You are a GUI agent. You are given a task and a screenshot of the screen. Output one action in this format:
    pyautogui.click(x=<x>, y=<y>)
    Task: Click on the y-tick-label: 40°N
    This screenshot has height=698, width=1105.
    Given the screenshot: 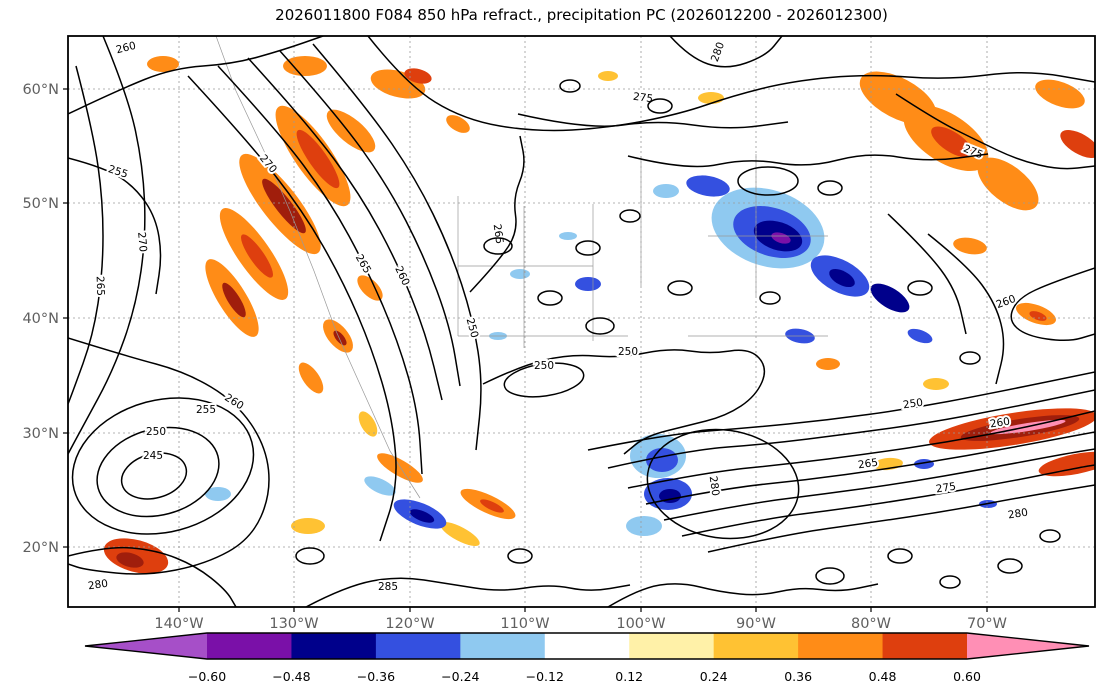 What is the action you would take?
    pyautogui.click(x=40, y=319)
    